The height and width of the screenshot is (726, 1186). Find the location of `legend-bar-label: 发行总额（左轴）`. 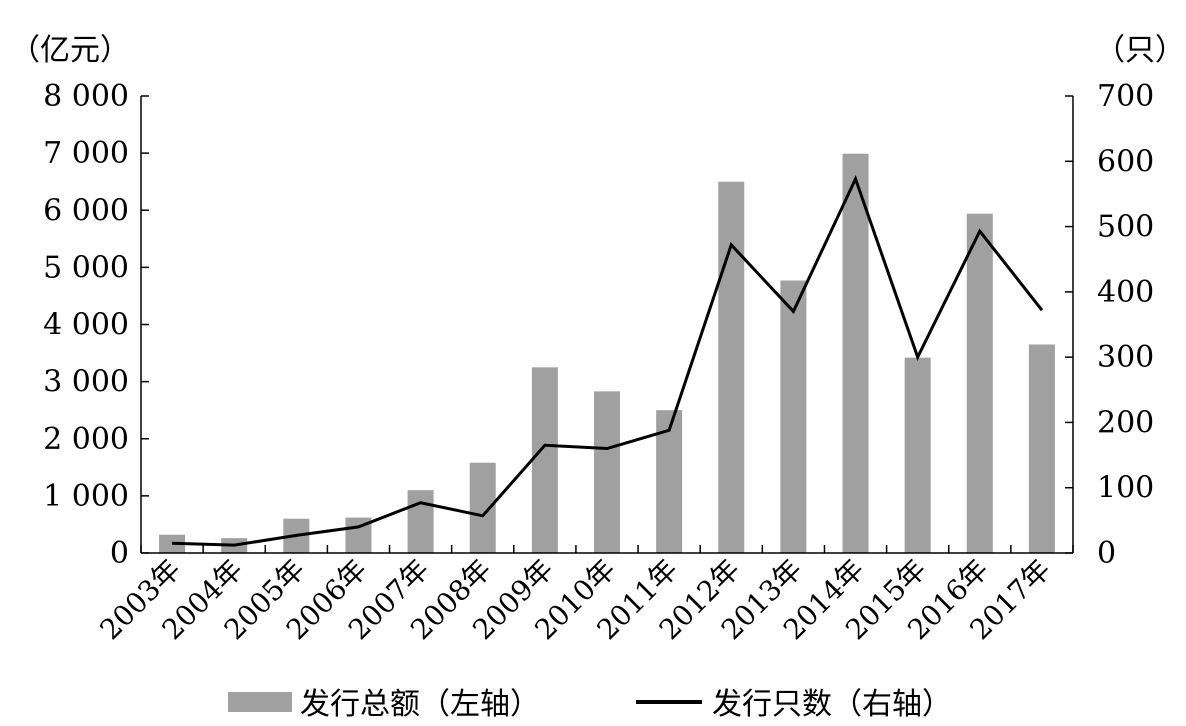

legend-bar-label: 发行总额（左轴） is located at coordinates (420, 704).